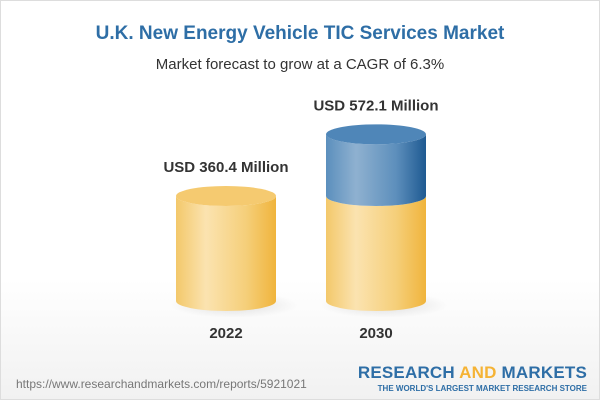  Describe the element at coordinates (225, 167) in the screenshot. I see `data-label: USD 360.4 Million` at that location.